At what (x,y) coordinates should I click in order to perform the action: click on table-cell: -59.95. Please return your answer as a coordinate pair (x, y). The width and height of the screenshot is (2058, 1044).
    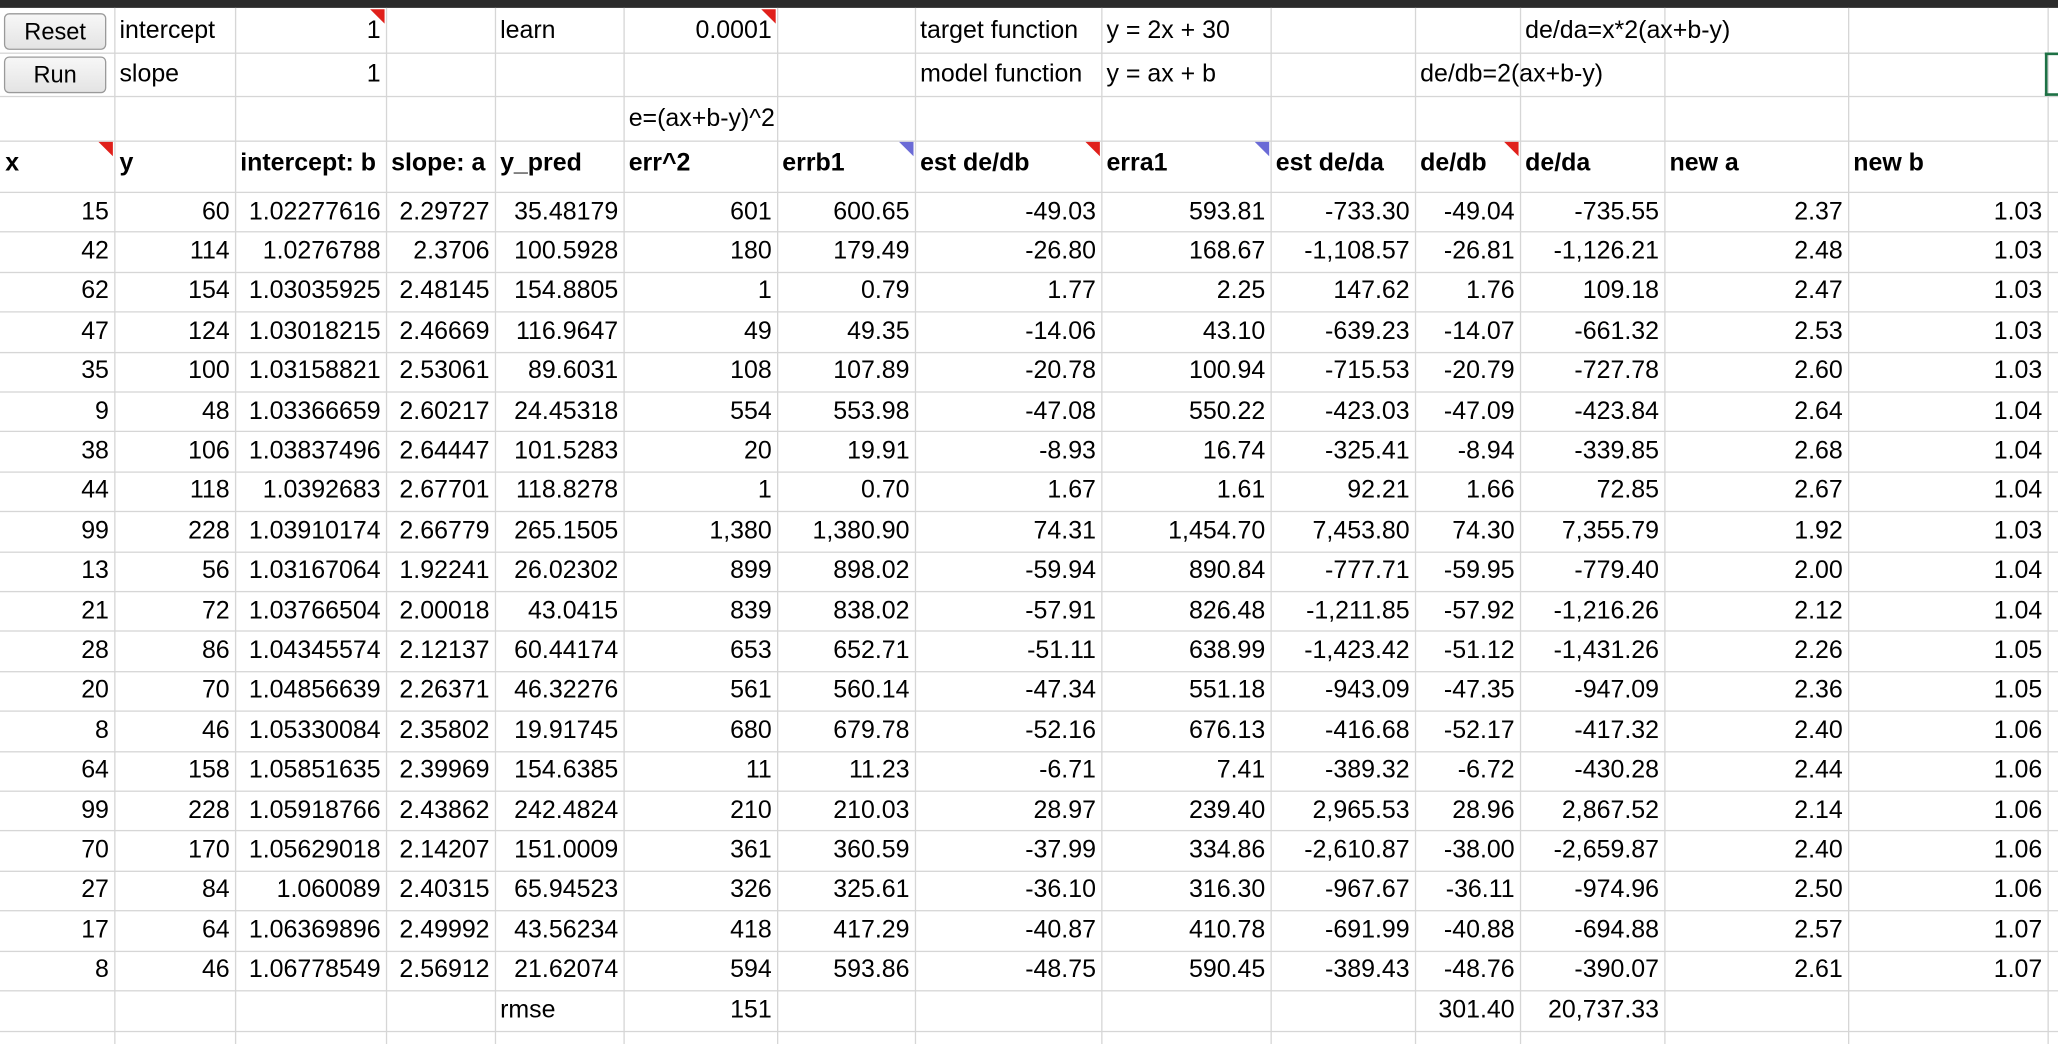
    Looking at the image, I should click on (1479, 571).